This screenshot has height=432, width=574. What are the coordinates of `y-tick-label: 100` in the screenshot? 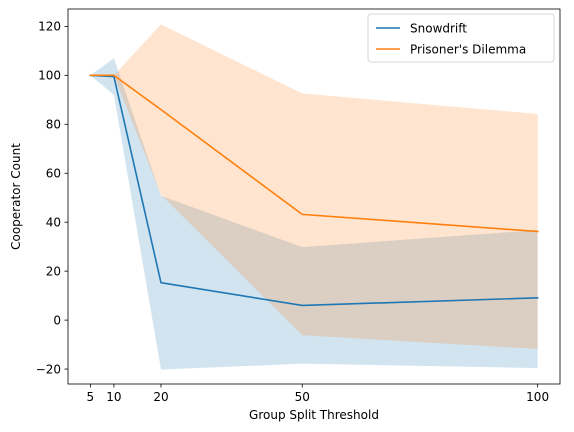 It's located at (49, 76).